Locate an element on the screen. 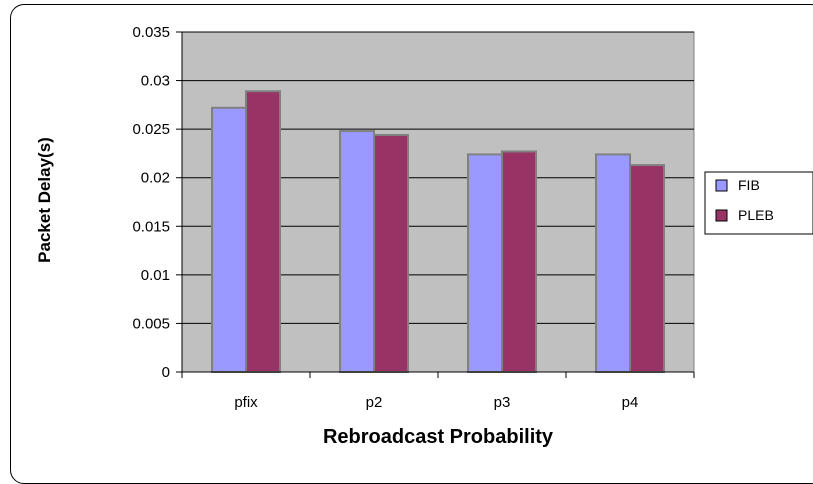  y-tick-labels: 0 0.005 0.01 0.015 0.02 0.025 0.03 0.035 is located at coordinates (151, 202).